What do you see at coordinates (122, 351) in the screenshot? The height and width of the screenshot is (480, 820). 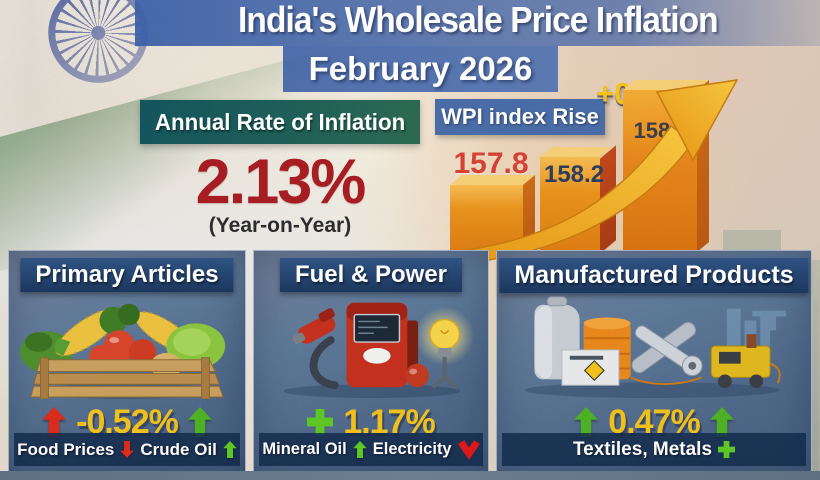 I see `vegetable-crate-illustration` at bounding box center [122, 351].